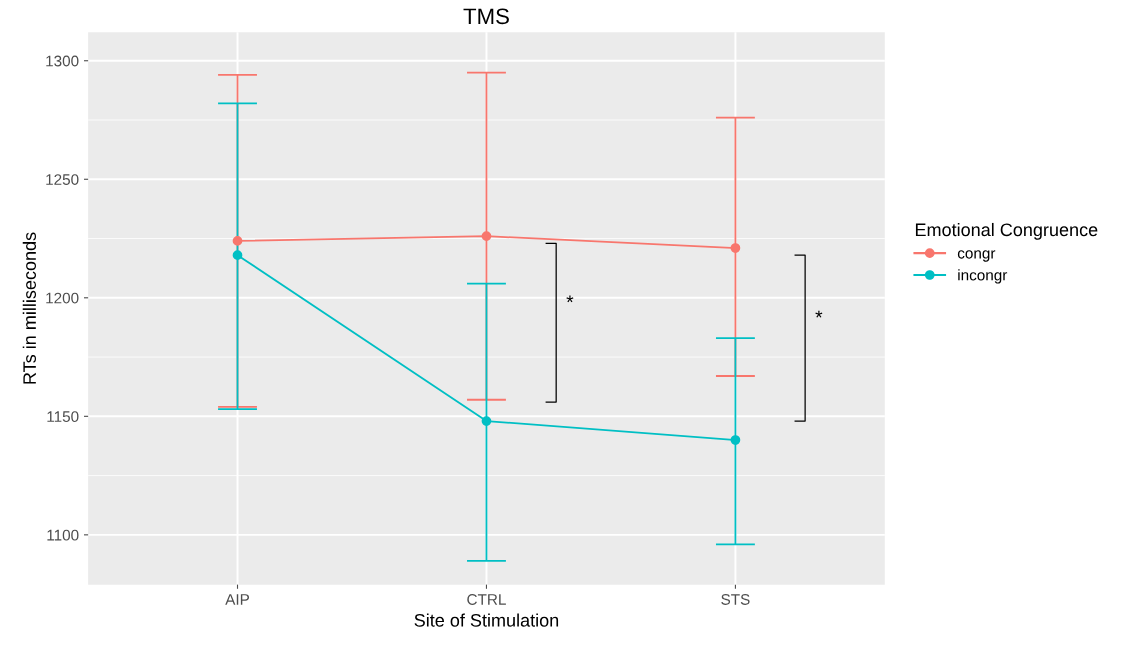  I want to click on y-tick-label: 1250, so click(62, 179).